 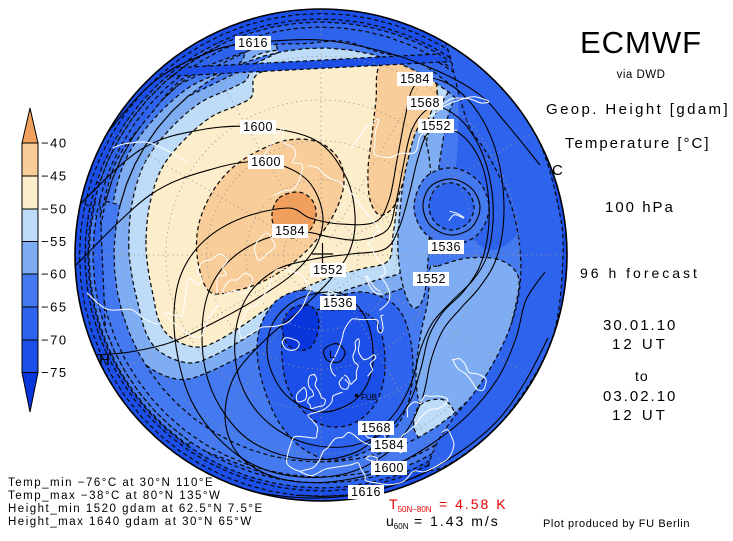 What do you see at coordinates (369, 397) in the screenshot?
I see `svg-text: FUB` at bounding box center [369, 397].